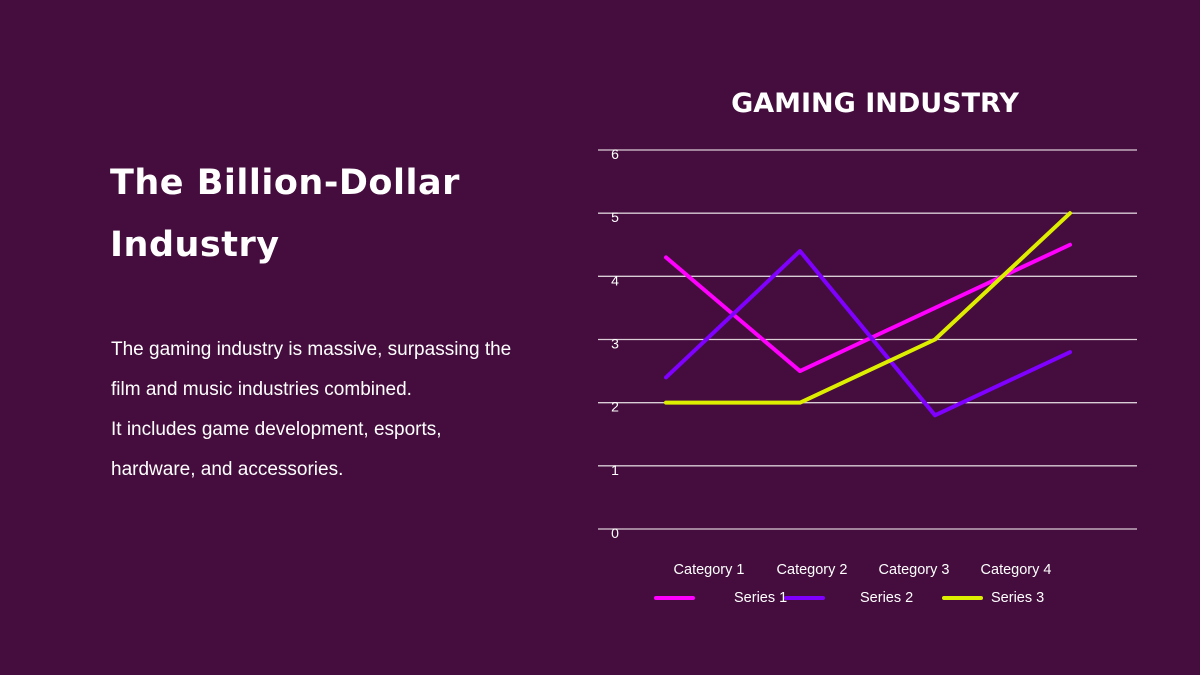 The image size is (1200, 675). I want to click on y-tick-label: 5, so click(615, 217).